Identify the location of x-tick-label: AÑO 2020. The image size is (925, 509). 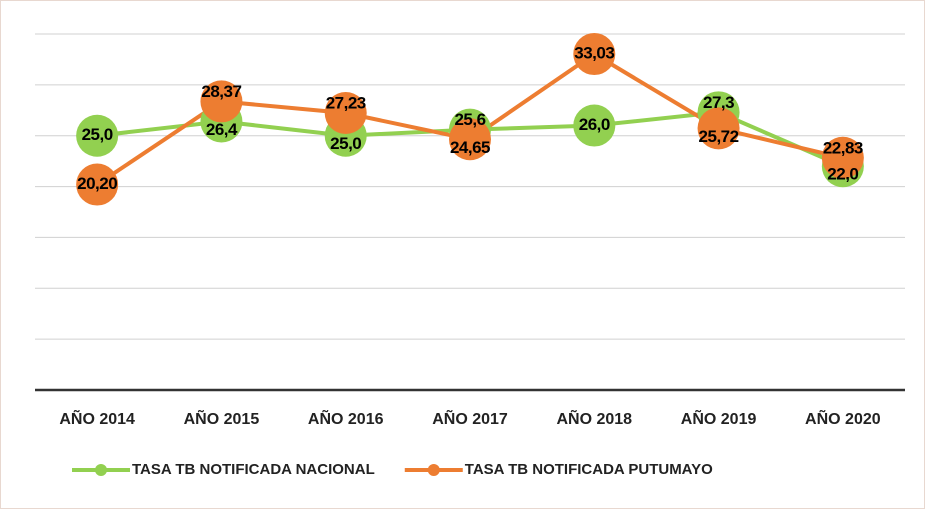
(843, 418).